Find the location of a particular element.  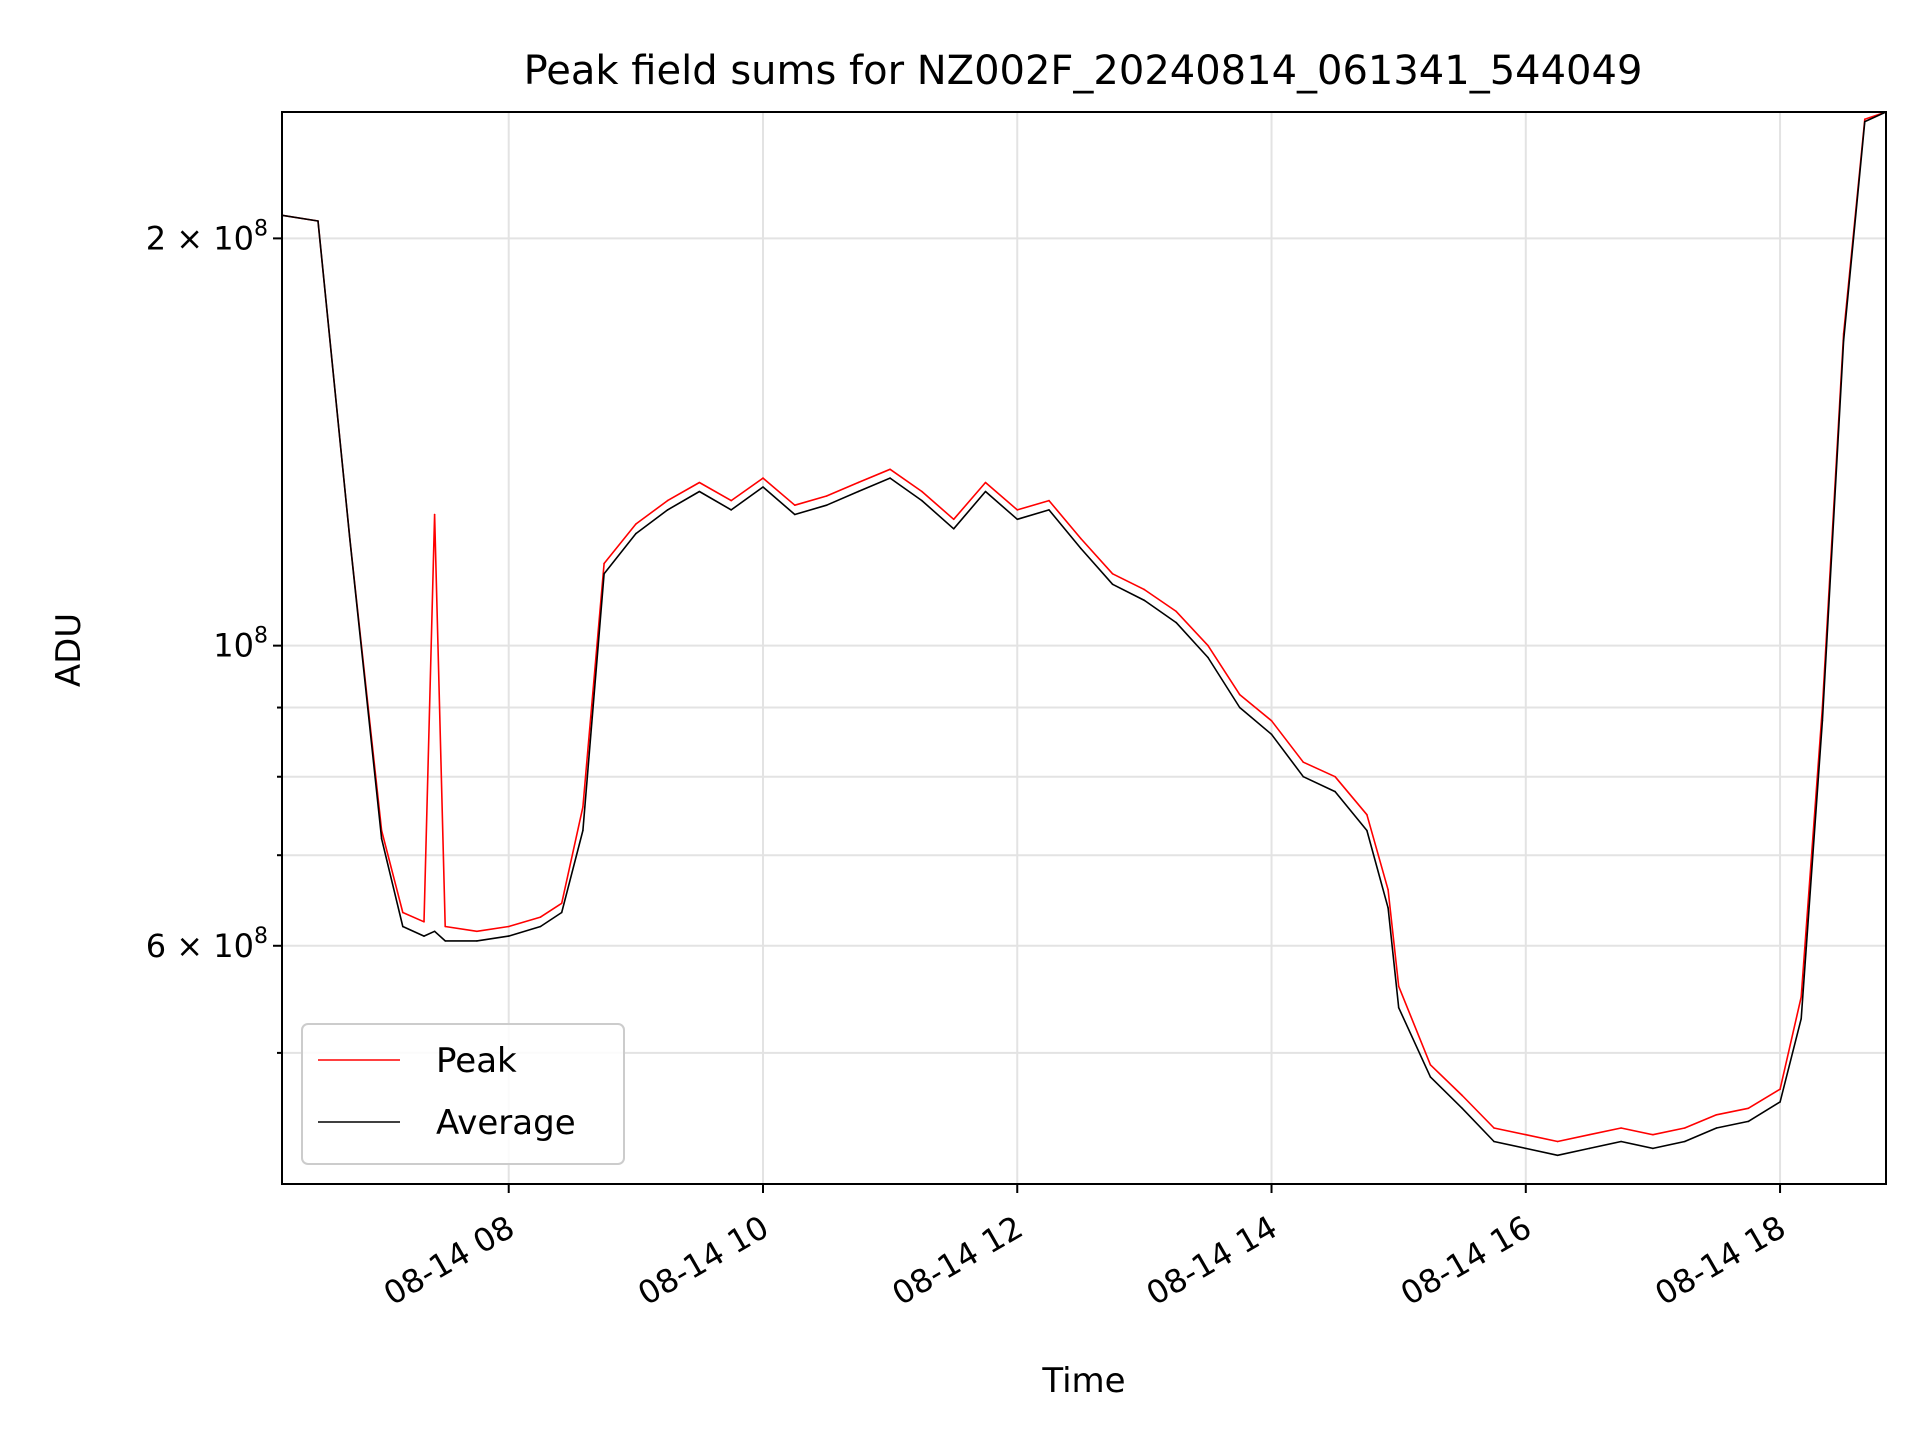

legend-box is located at coordinates (463, 1094).